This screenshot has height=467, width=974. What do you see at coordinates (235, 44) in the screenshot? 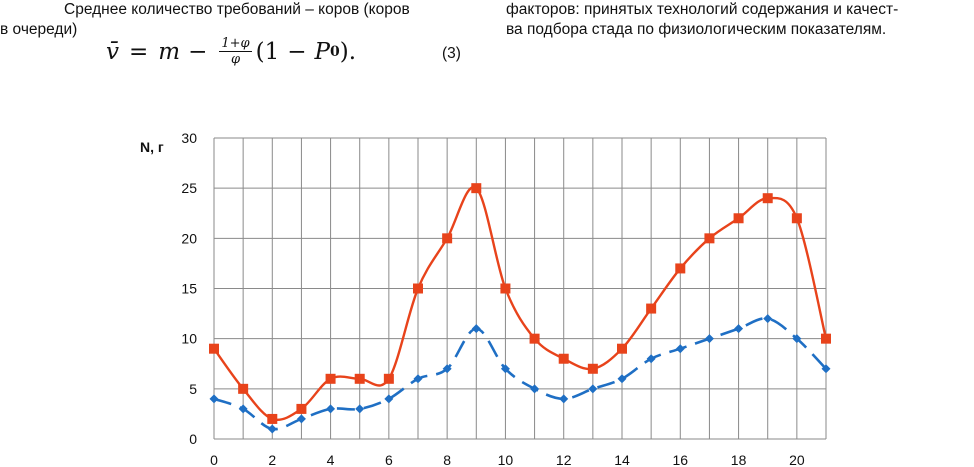
I see `fraction-numerator: 1+φ` at bounding box center [235, 44].